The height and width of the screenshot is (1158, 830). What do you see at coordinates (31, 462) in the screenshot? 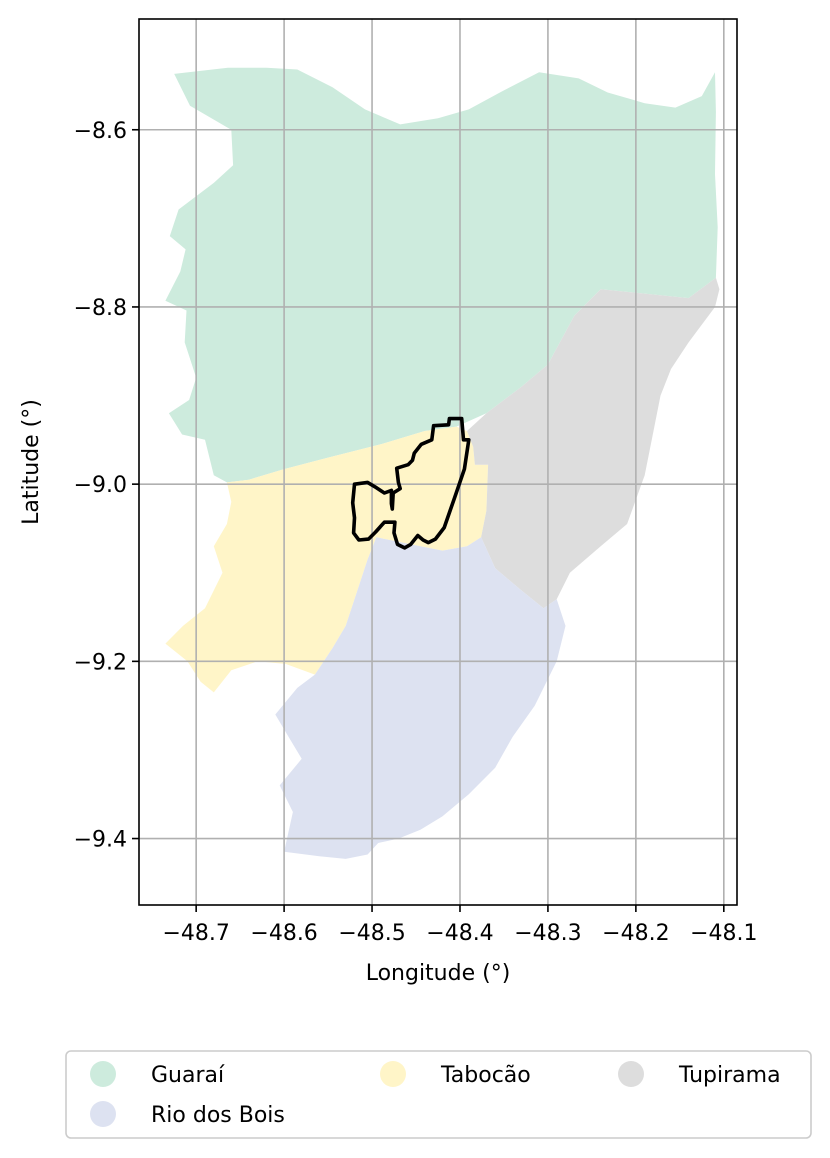
I see `y-axis-title: Latitude (°)` at bounding box center [31, 462].